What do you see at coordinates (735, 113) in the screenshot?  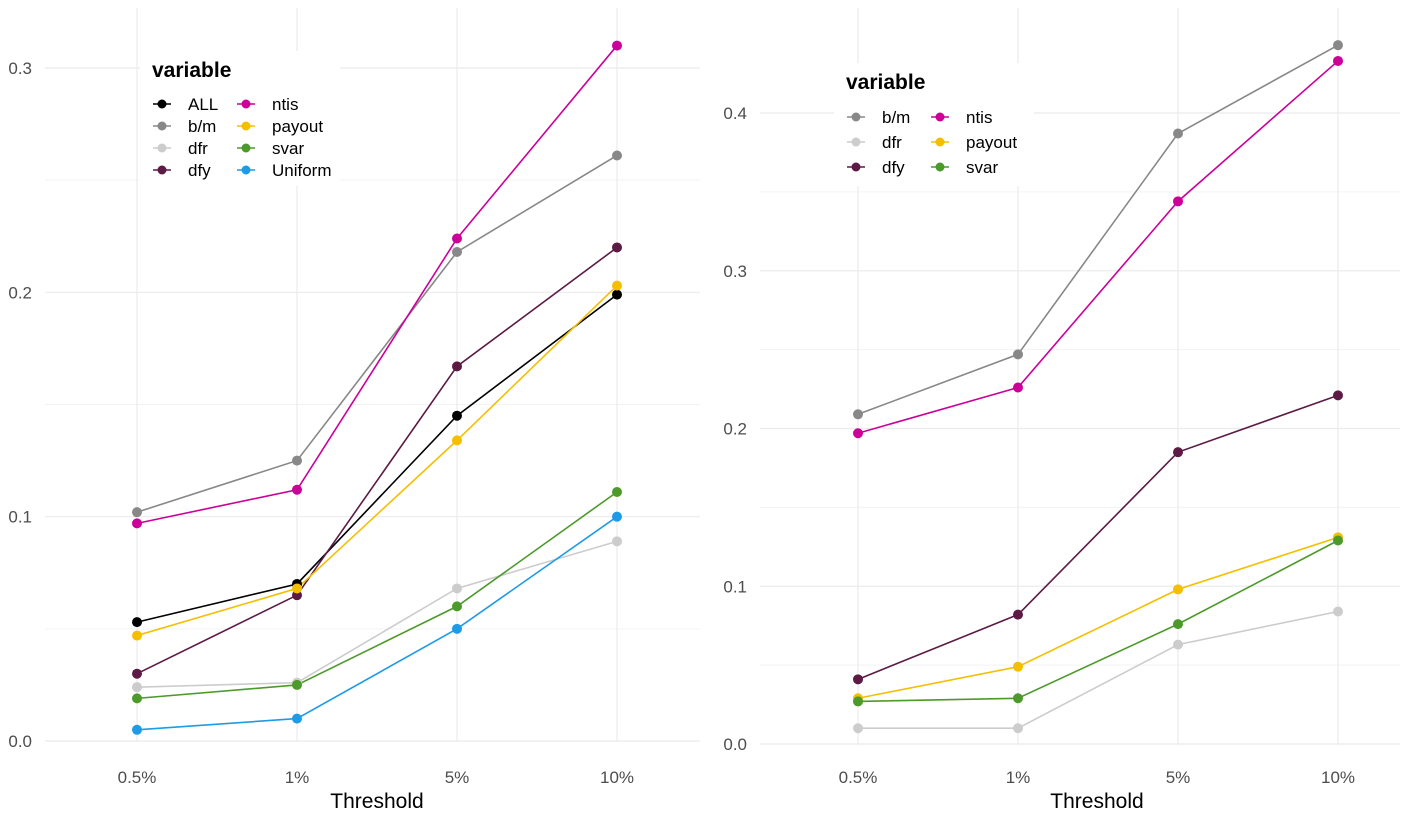 I see `y-tick-label: 0.4` at bounding box center [735, 113].